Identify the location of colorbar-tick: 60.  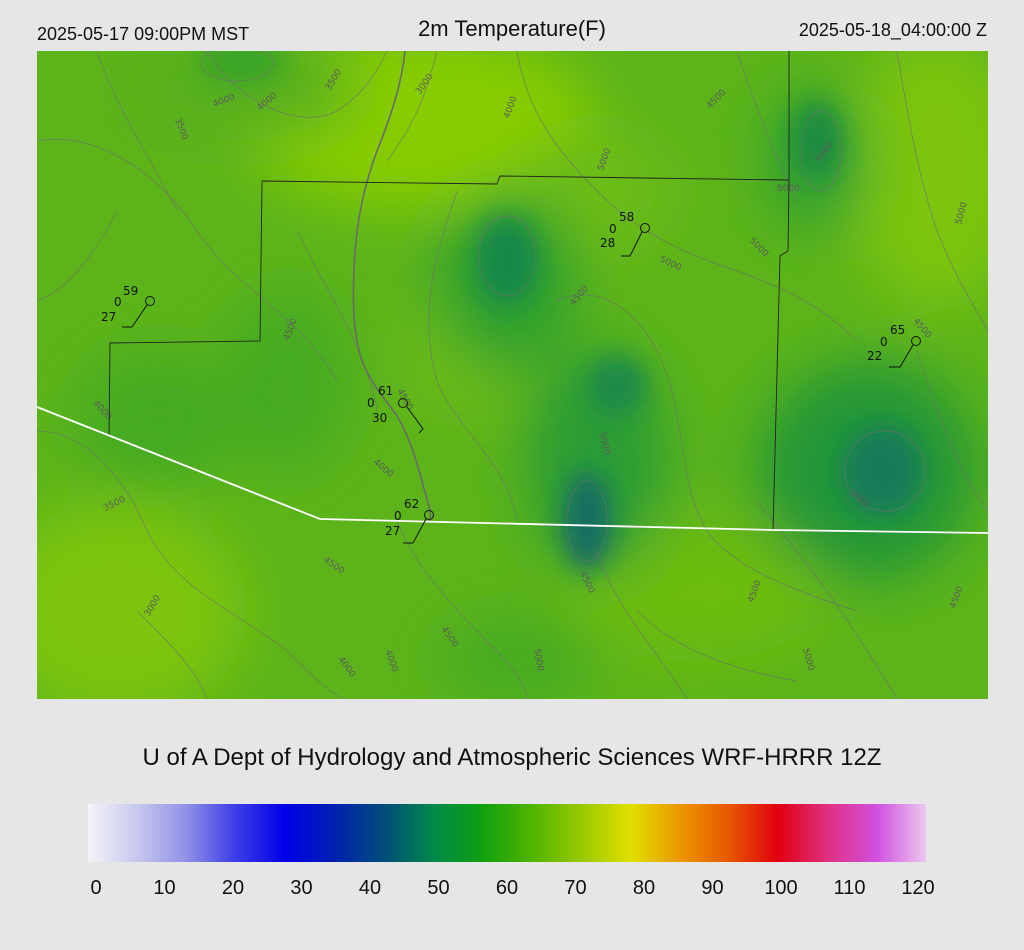
(507, 888).